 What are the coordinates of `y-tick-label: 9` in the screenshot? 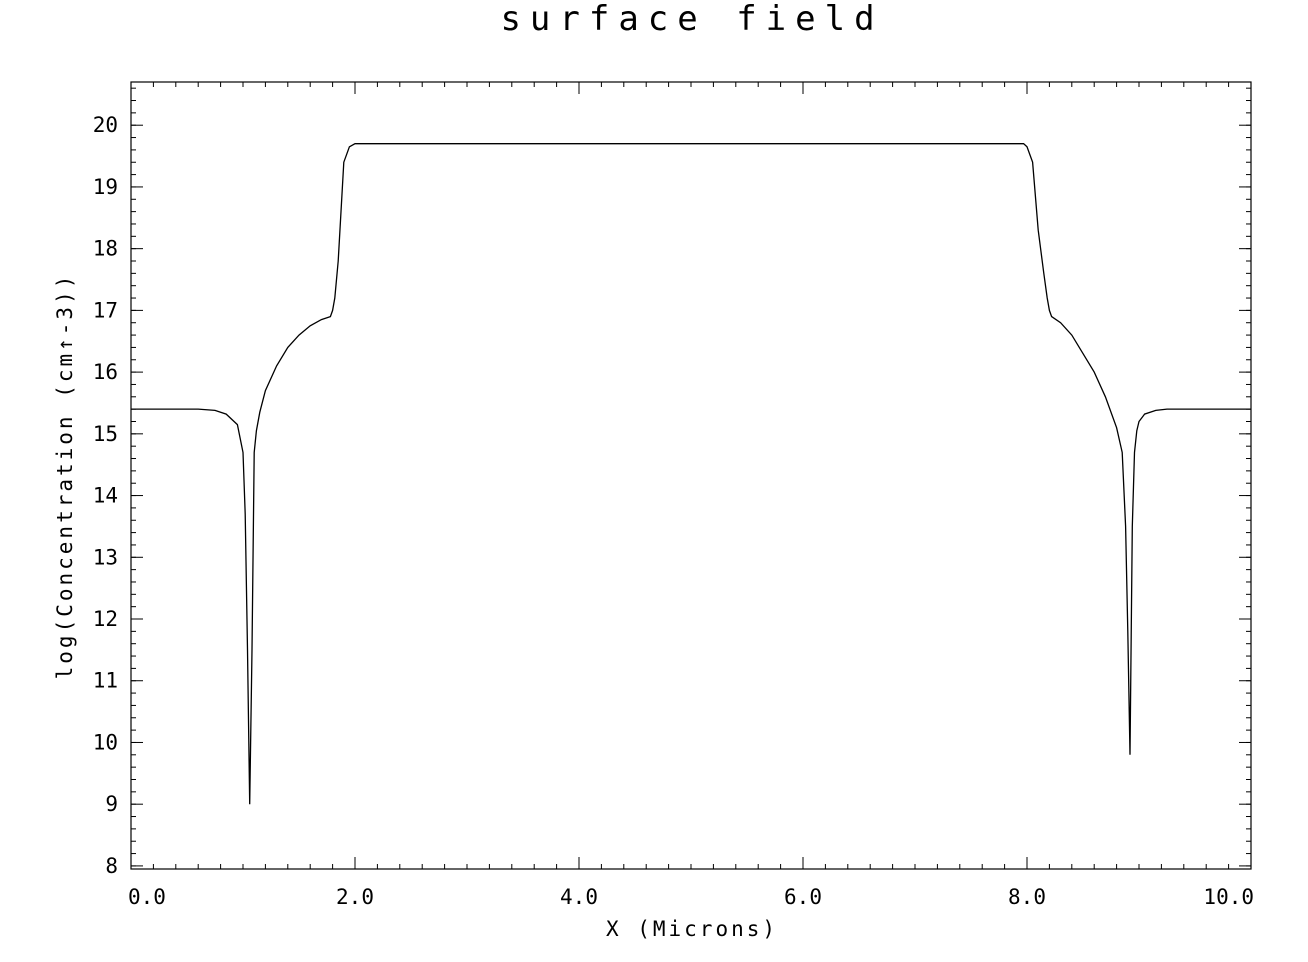 It's located at (111, 804).